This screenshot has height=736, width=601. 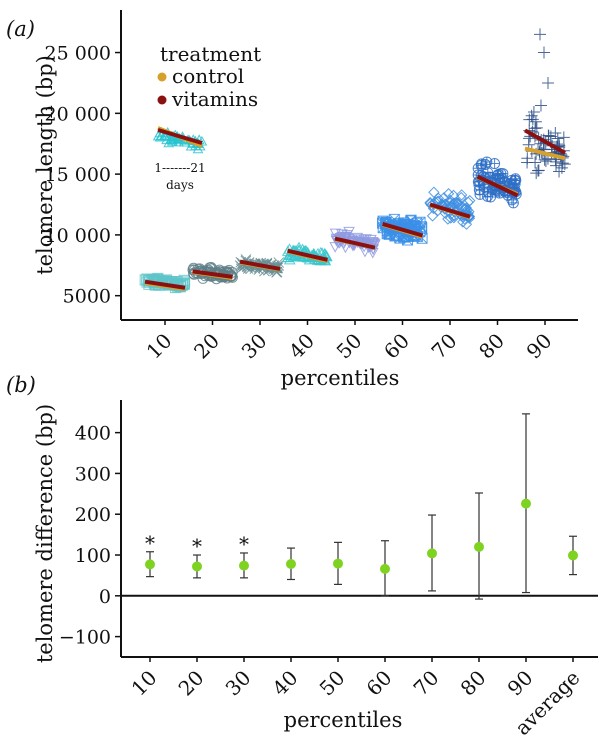 What do you see at coordinates (206, 346) in the screenshot?
I see `panel-a-x-tick-label: 20` at bounding box center [206, 346].